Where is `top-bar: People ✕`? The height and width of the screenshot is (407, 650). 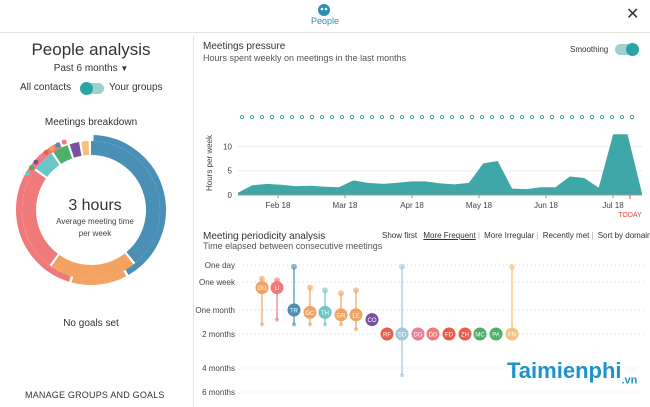
top-bar: People ✕ is located at coordinates (325, 16).